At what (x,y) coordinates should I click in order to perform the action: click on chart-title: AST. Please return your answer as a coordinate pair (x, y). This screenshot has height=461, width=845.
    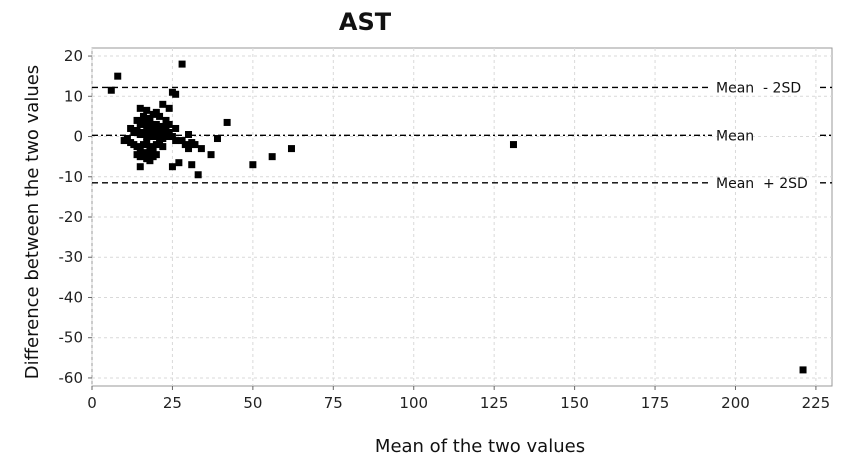
    Looking at the image, I should click on (365, 22).